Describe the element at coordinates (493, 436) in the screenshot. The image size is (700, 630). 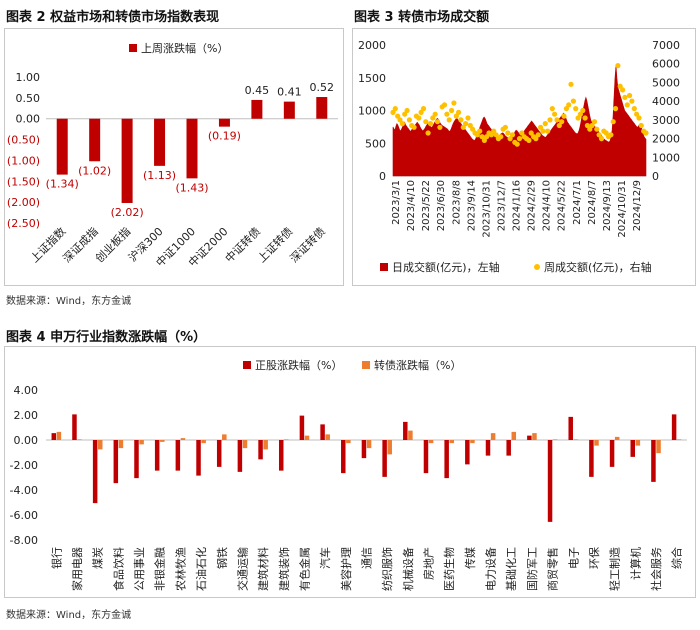
I see `cb-bar-电力设备` at that location.